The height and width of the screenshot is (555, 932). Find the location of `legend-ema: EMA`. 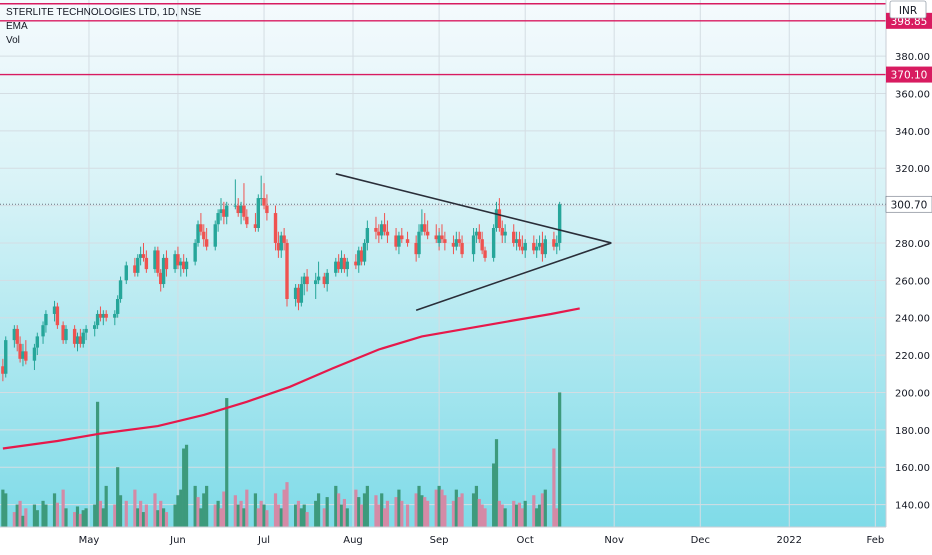

legend-ema: EMA is located at coordinates (17, 26).